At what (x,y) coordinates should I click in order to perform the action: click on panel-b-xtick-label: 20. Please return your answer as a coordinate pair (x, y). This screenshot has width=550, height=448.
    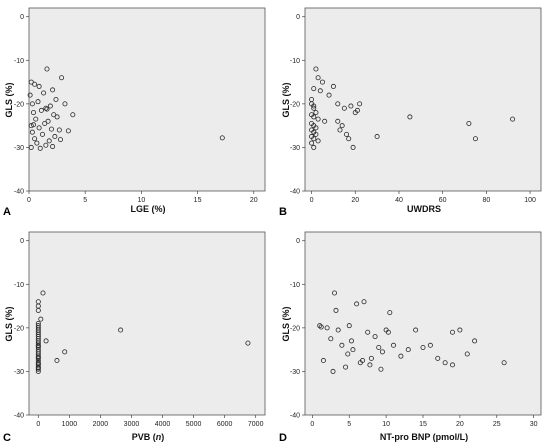
    Looking at the image, I should click on (355, 200).